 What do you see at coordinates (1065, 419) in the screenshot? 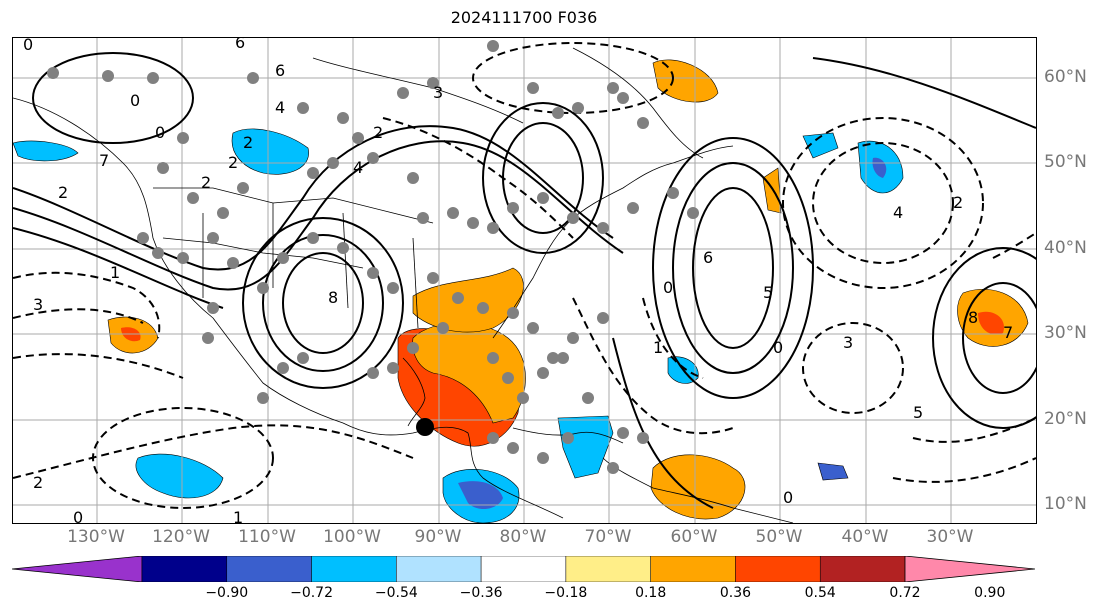
I see `lat-label: 20°N` at bounding box center [1065, 419].